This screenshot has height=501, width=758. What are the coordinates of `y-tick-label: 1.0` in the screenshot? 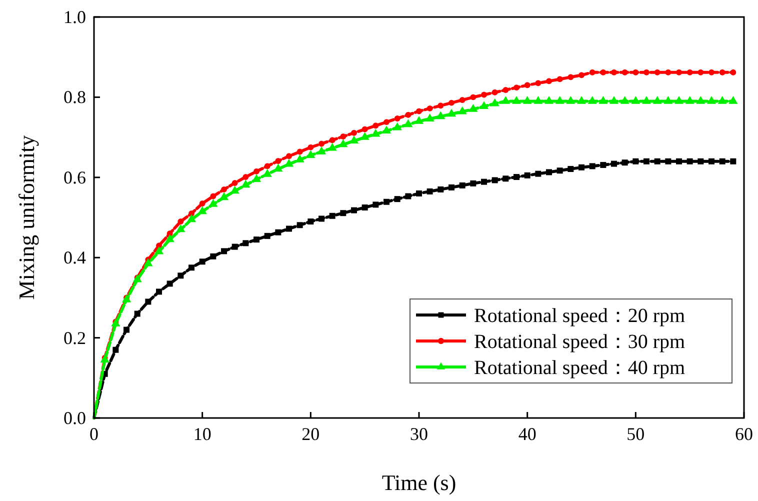 It's located at (75, 17).